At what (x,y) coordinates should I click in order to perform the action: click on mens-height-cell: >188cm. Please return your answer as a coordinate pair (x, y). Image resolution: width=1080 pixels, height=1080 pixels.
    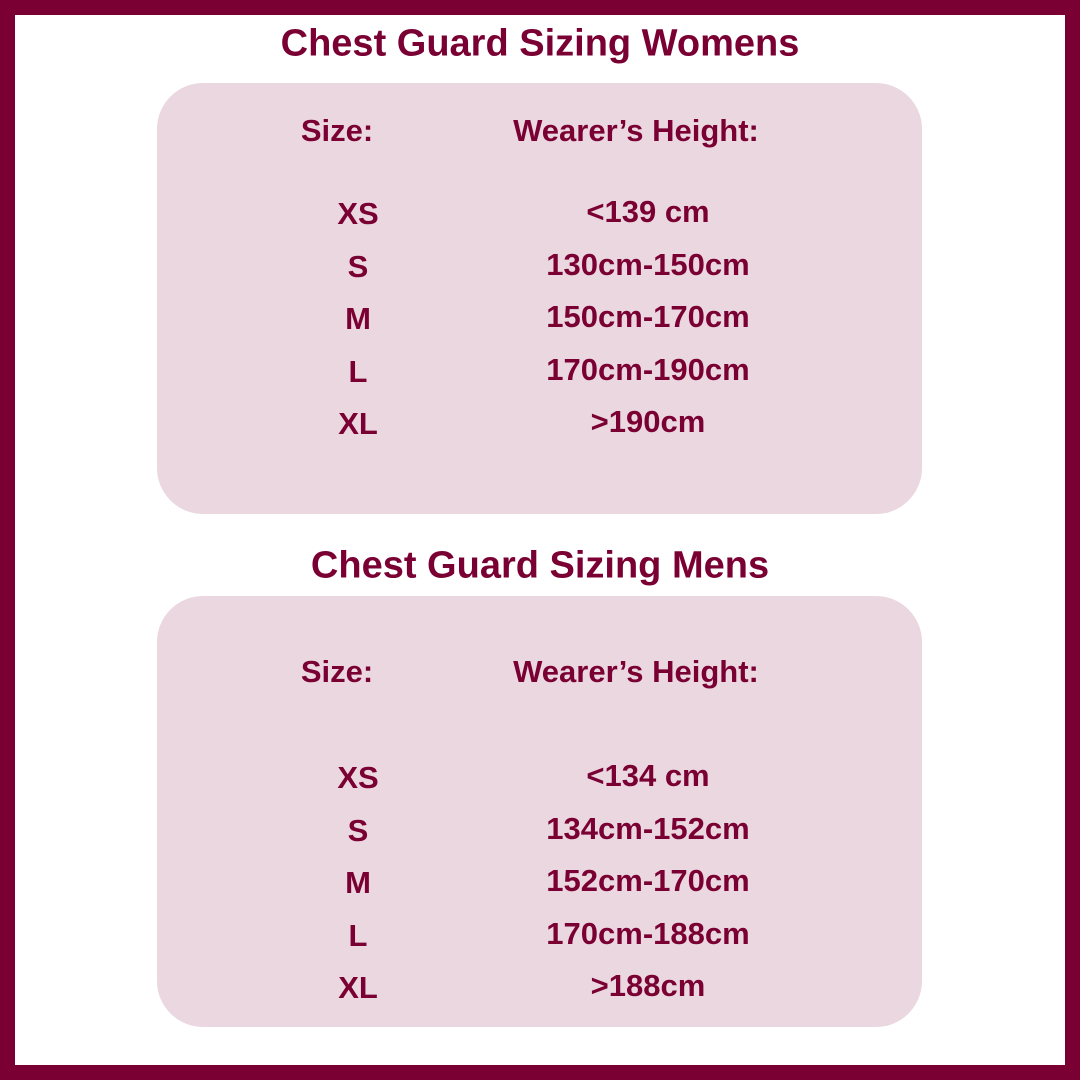
    Looking at the image, I should click on (648, 985).